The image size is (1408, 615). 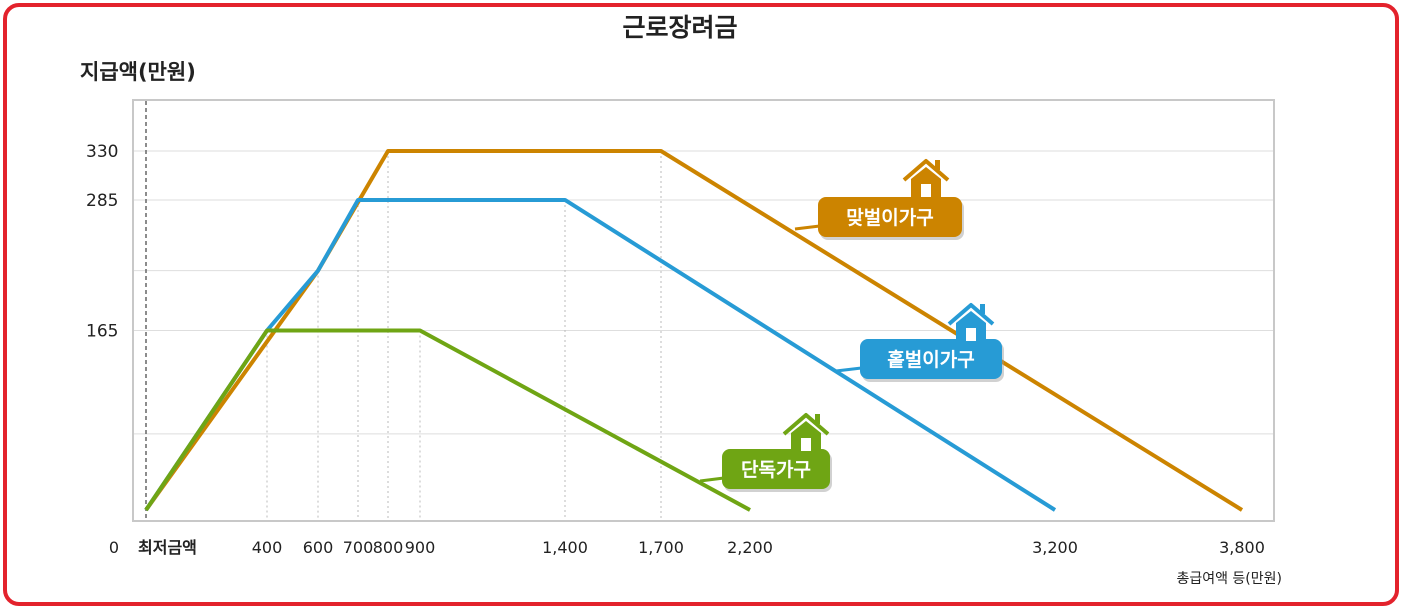 I want to click on x-tick-label: 3,800, so click(x=1242, y=547).